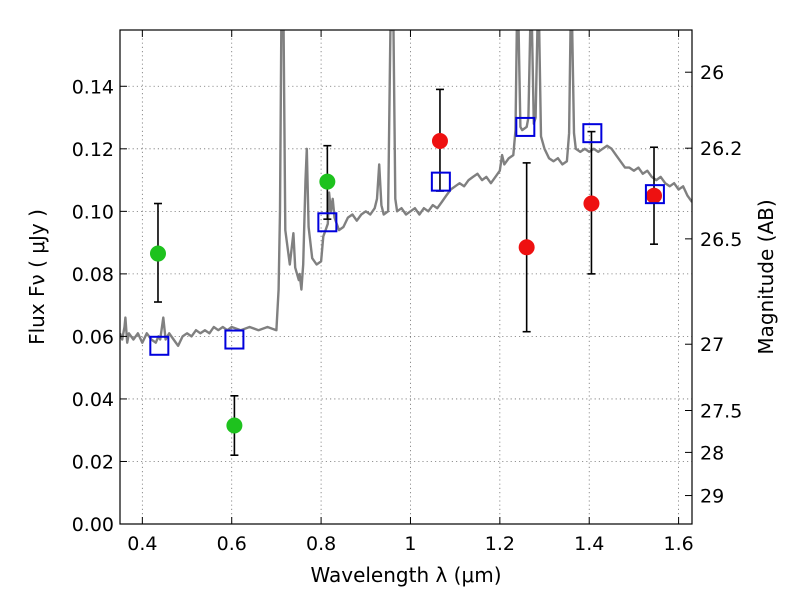  Describe the element at coordinates (93, 525) in the screenshot. I see `y-tick-label: 0.00` at that location.